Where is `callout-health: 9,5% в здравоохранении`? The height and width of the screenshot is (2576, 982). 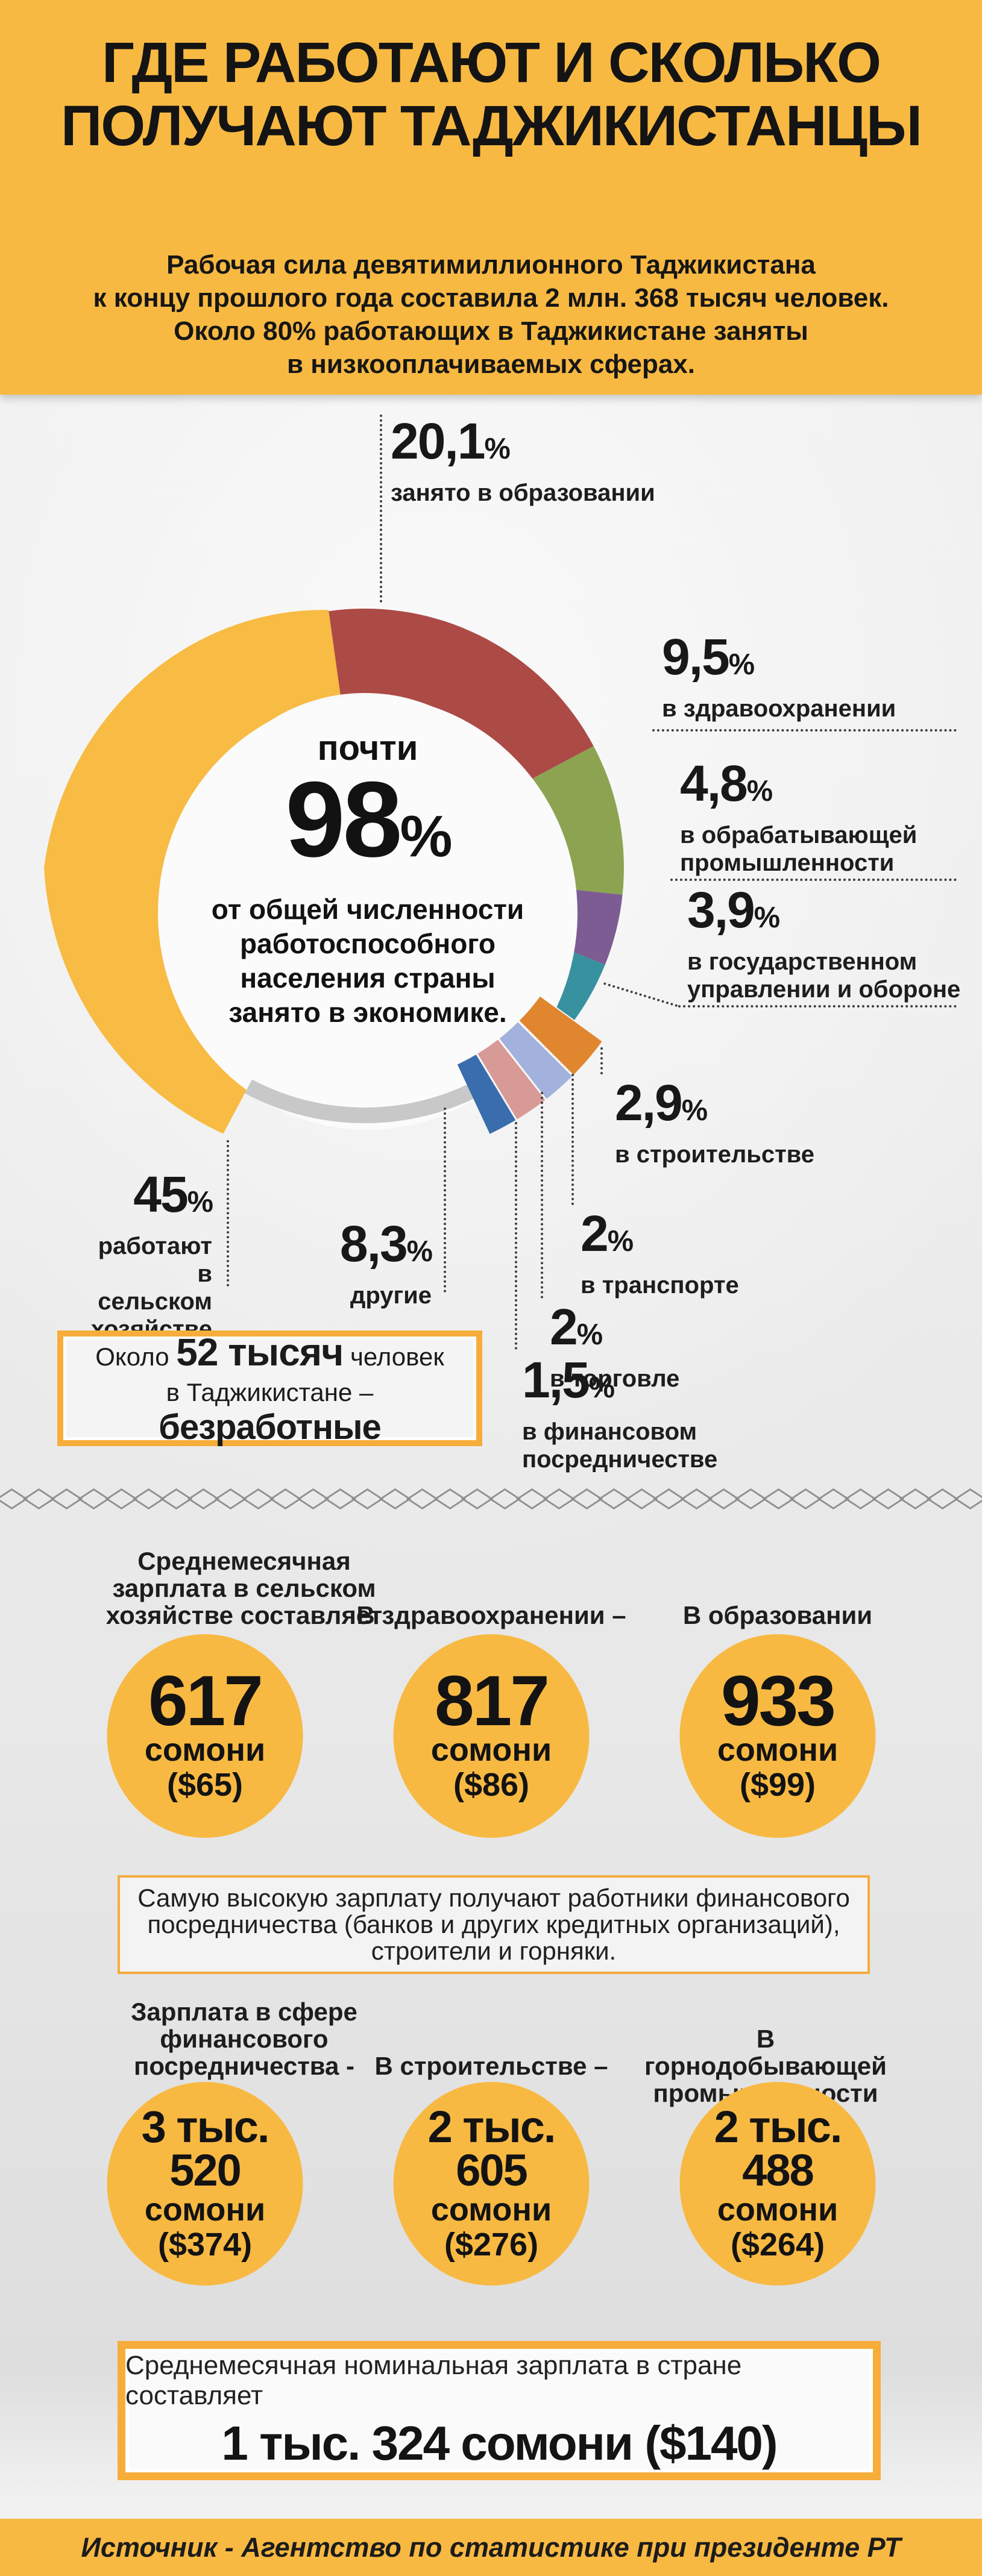
callout-health: 9,5% в здравоохранении is located at coordinates (779, 676).